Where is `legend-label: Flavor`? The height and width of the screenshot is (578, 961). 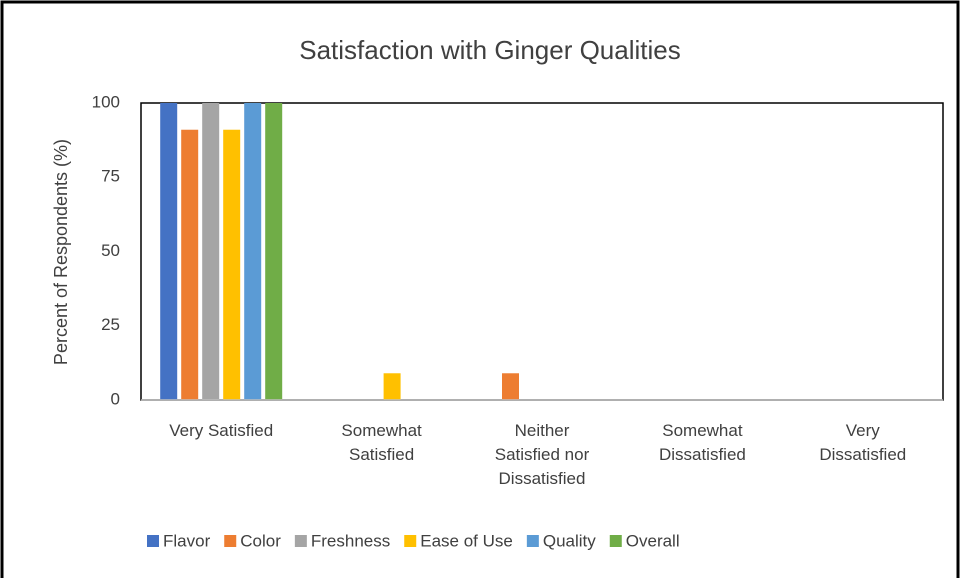
legend-label: Flavor is located at coordinates (187, 540).